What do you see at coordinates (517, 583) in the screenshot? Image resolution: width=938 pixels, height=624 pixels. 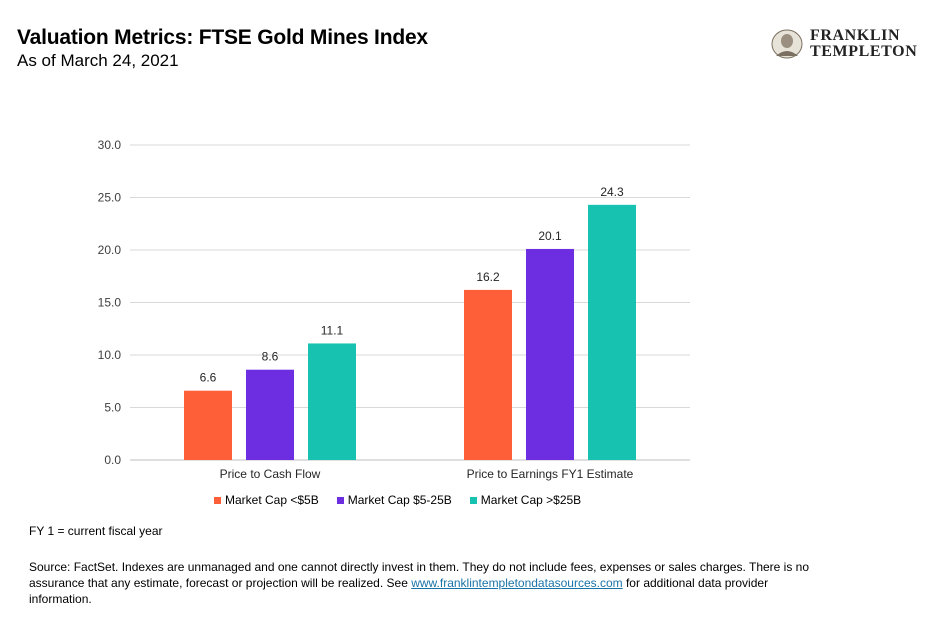 I see `data-sources-link: www.franklintempletondatasources.com` at bounding box center [517, 583].